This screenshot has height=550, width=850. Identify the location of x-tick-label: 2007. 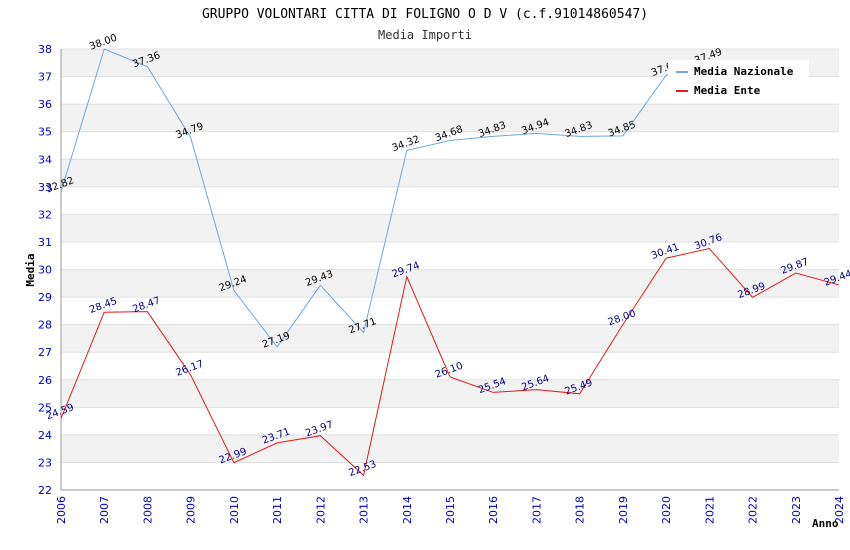
(104, 510).